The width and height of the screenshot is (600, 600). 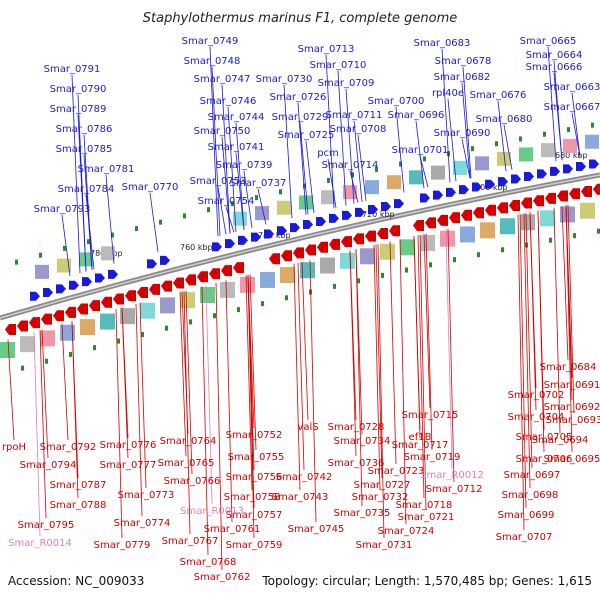 What do you see at coordinates (452, 475) in the screenshot?
I see `gene-label: Smar_R0012` at bounding box center [452, 475].